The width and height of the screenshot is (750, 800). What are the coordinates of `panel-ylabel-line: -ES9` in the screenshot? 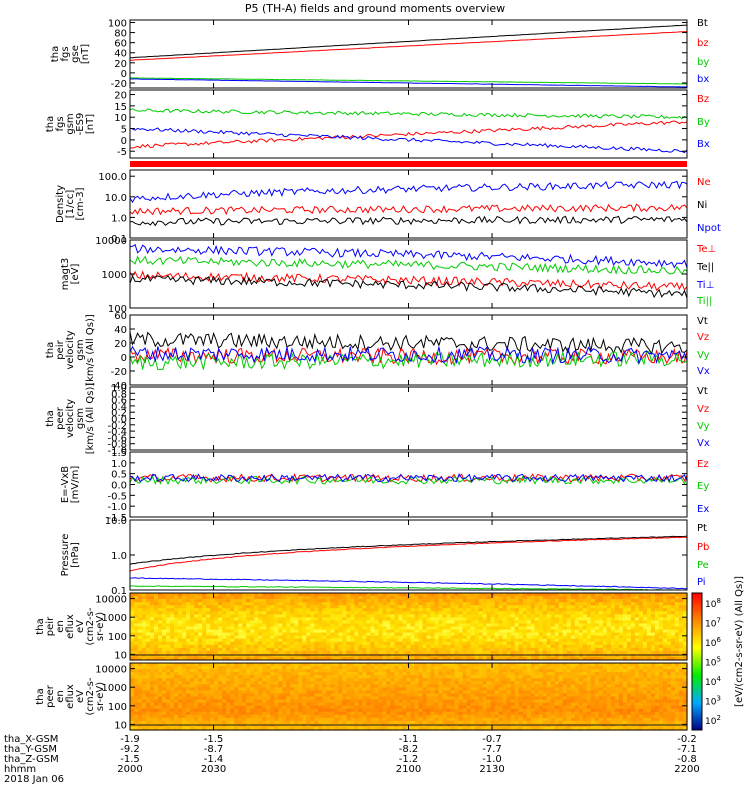 It's located at (80, 124).